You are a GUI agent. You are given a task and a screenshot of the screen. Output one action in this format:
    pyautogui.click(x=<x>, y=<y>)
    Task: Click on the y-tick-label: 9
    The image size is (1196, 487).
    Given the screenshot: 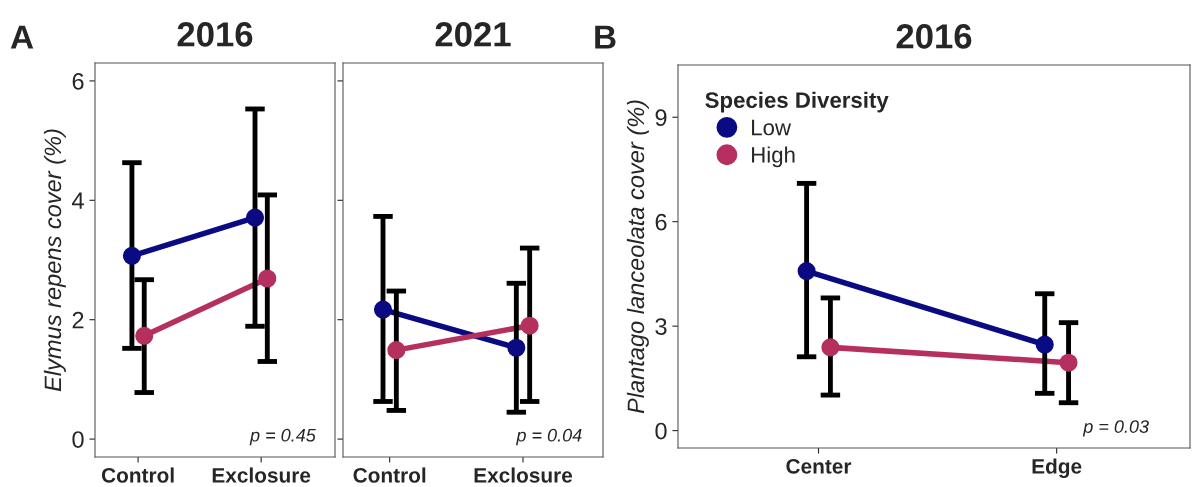 What is the action you would take?
    pyautogui.click(x=661, y=118)
    